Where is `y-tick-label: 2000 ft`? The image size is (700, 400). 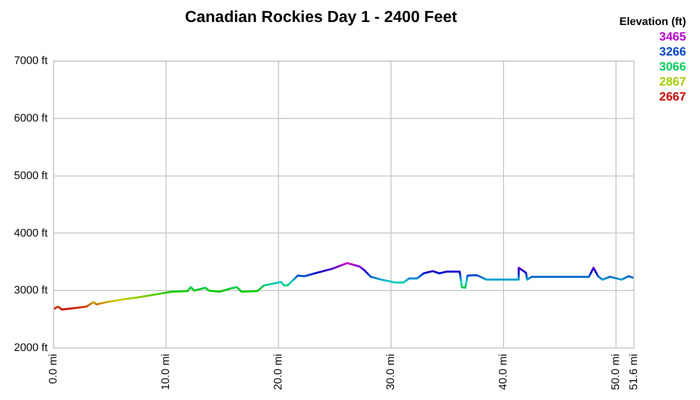 y-tick-label: 2000 ft is located at coordinates (31, 348).